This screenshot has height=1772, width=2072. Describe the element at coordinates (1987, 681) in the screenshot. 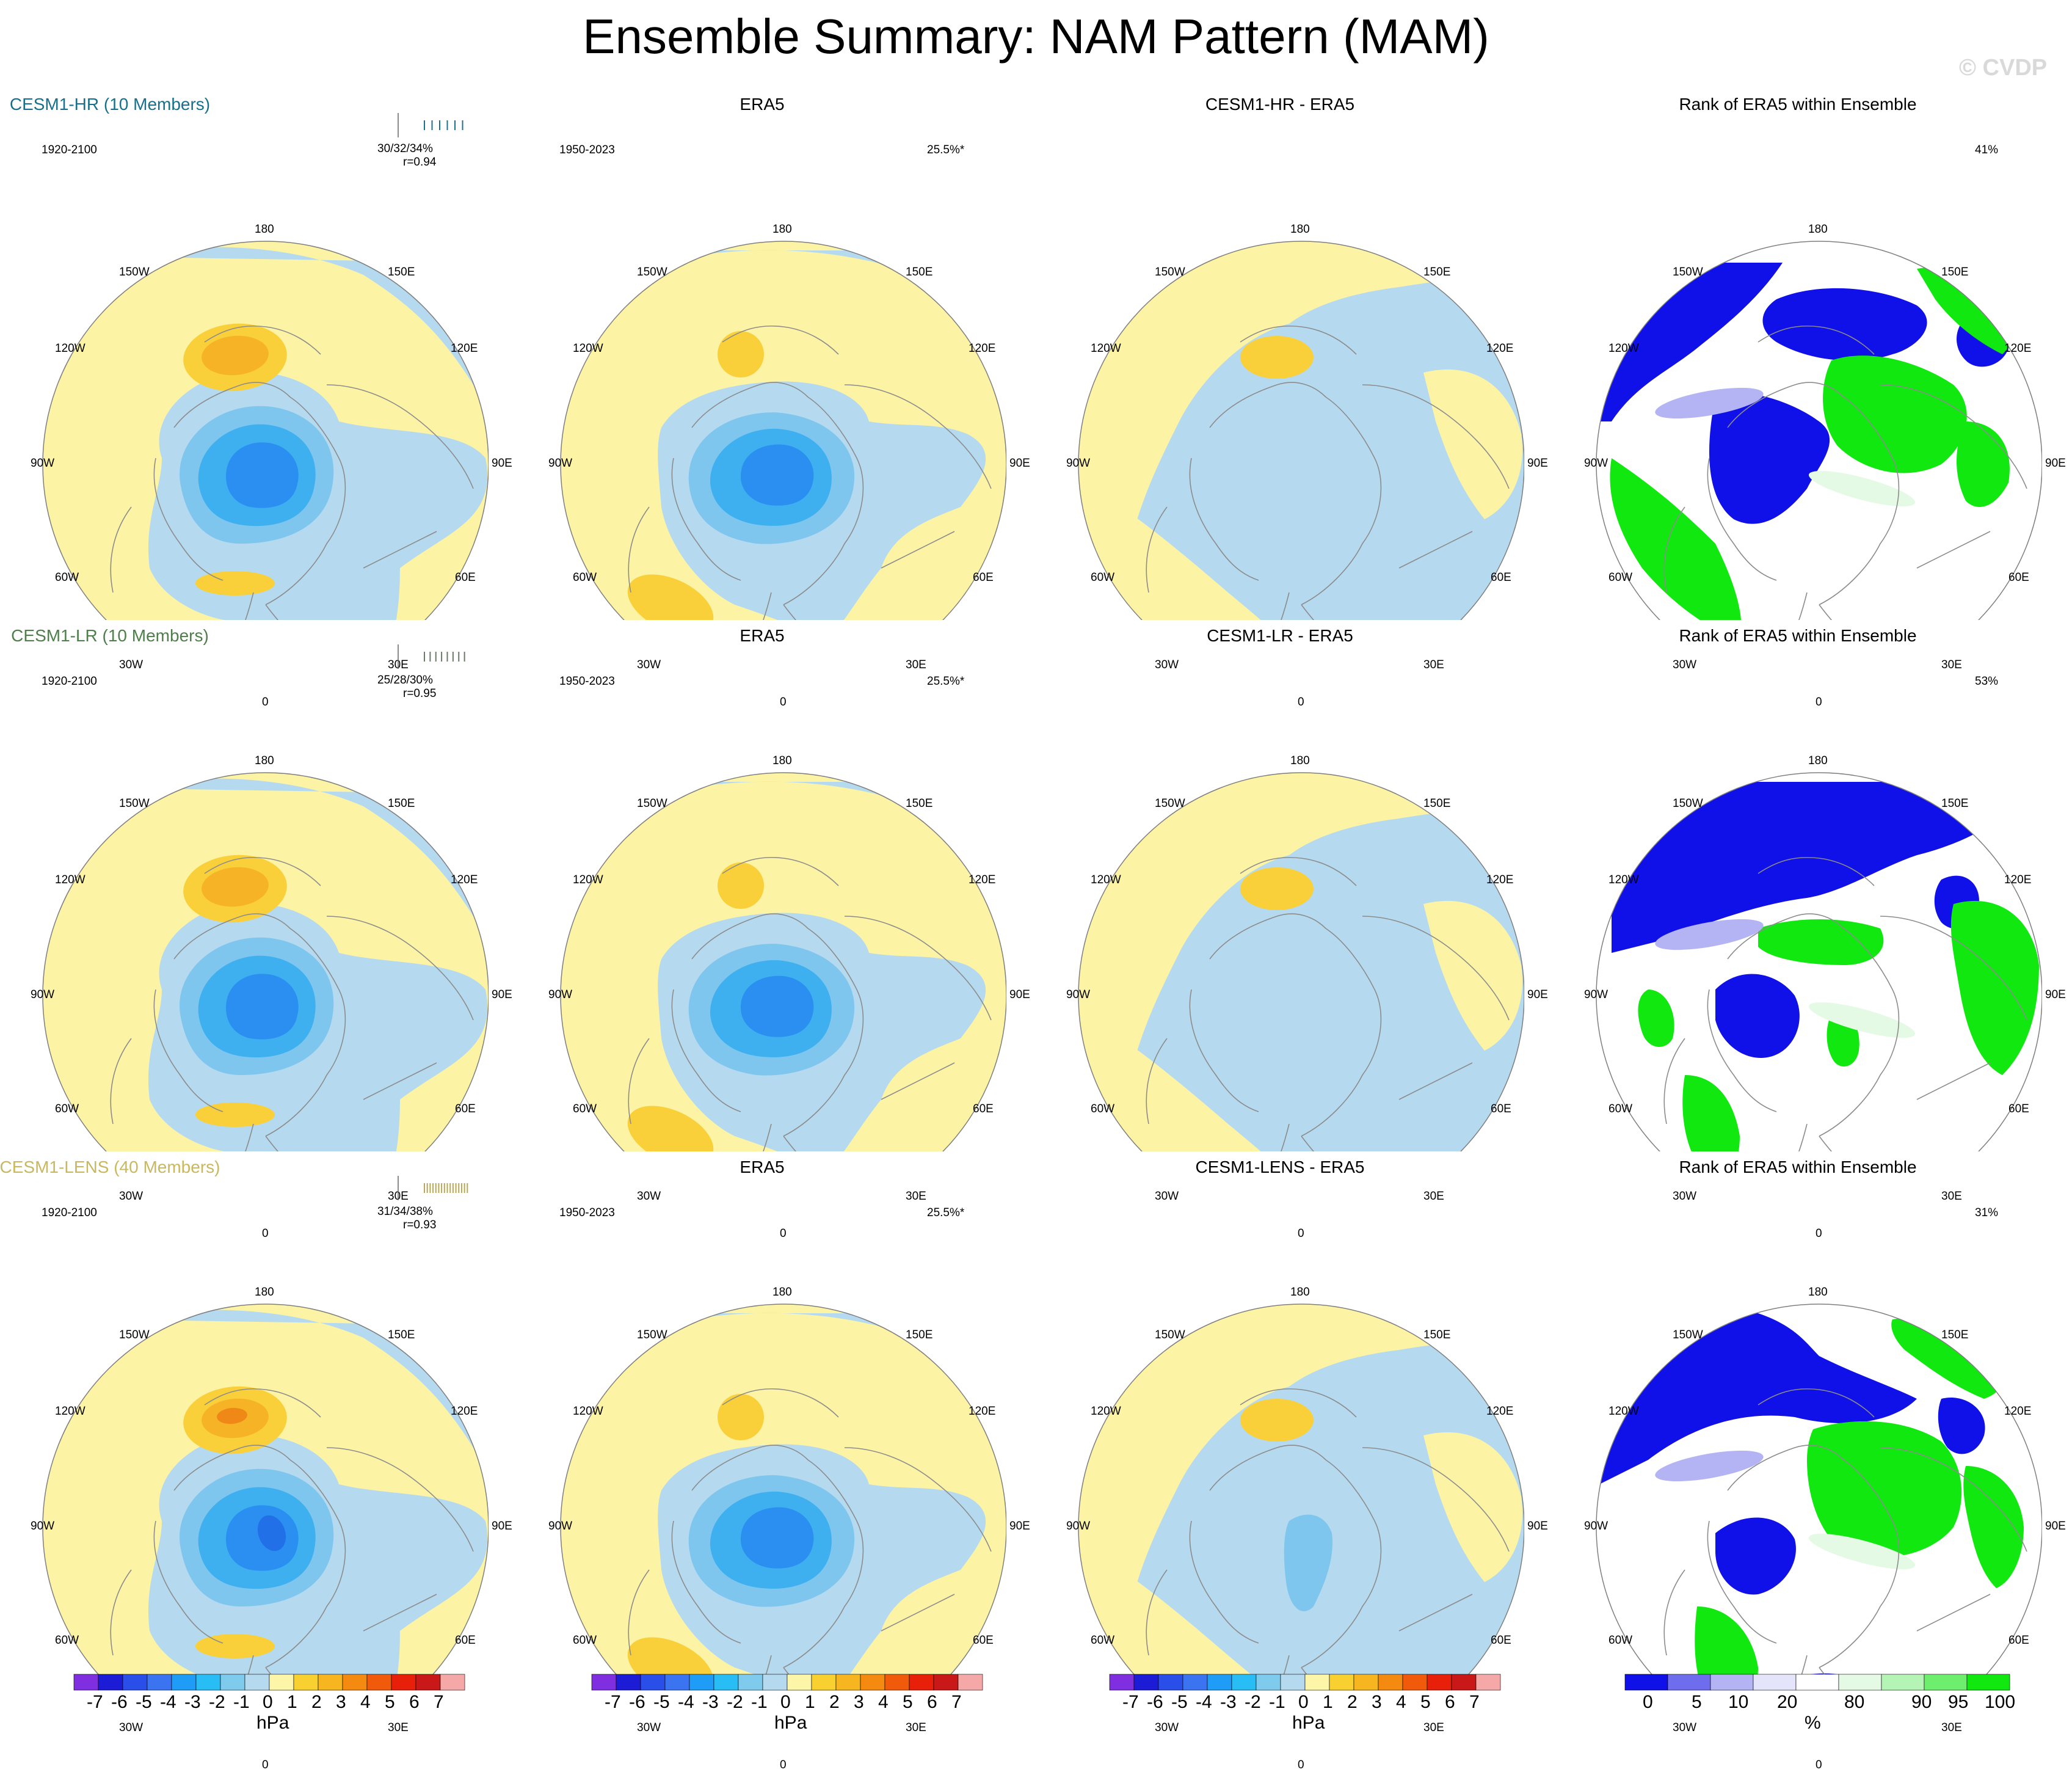

I see `rank-percentage: 53%` at that location.